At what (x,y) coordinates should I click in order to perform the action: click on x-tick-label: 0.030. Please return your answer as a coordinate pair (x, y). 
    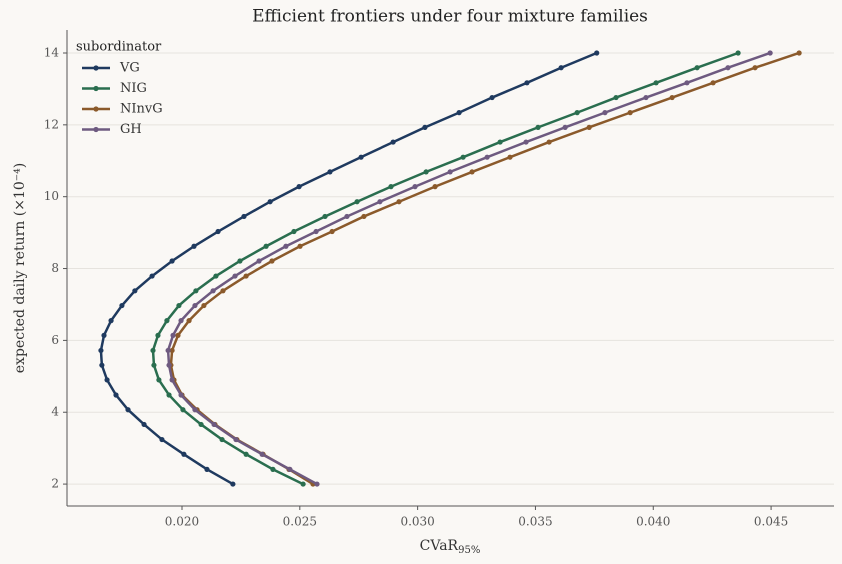
    Looking at the image, I should click on (417, 522).